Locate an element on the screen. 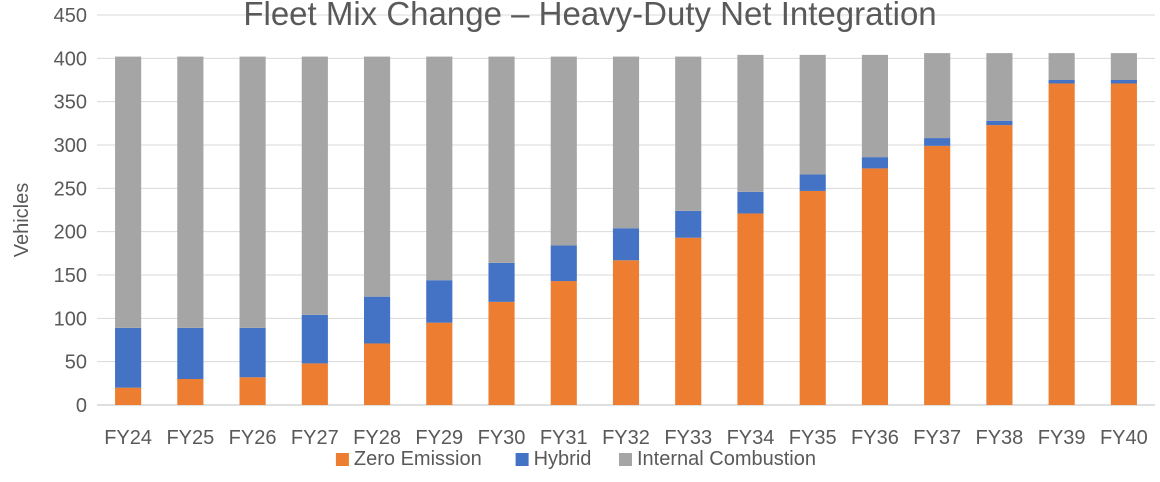 The image size is (1160, 482). bar-hybrid-fy32 is located at coordinates (626, 244).